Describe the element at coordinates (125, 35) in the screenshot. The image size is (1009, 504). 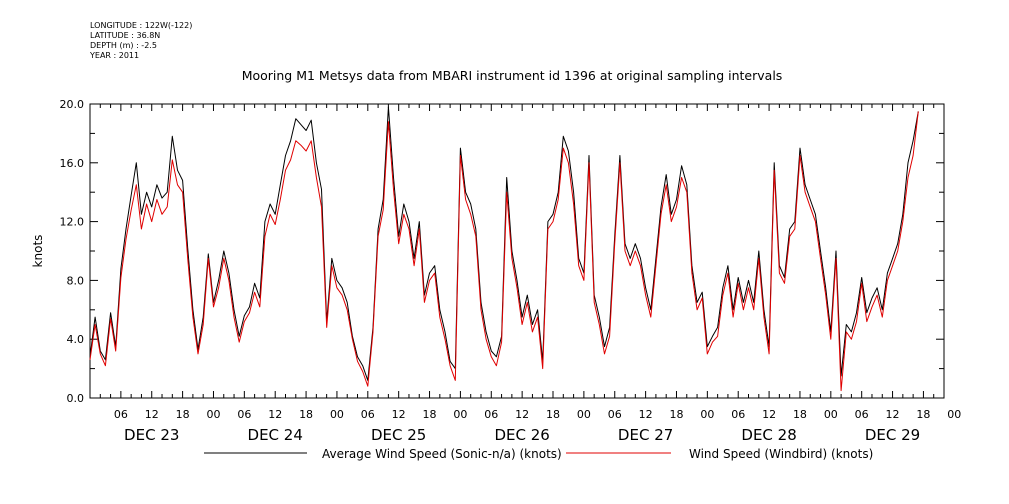
I see `latitude-label: LATITUDE : 36.8N` at that location.